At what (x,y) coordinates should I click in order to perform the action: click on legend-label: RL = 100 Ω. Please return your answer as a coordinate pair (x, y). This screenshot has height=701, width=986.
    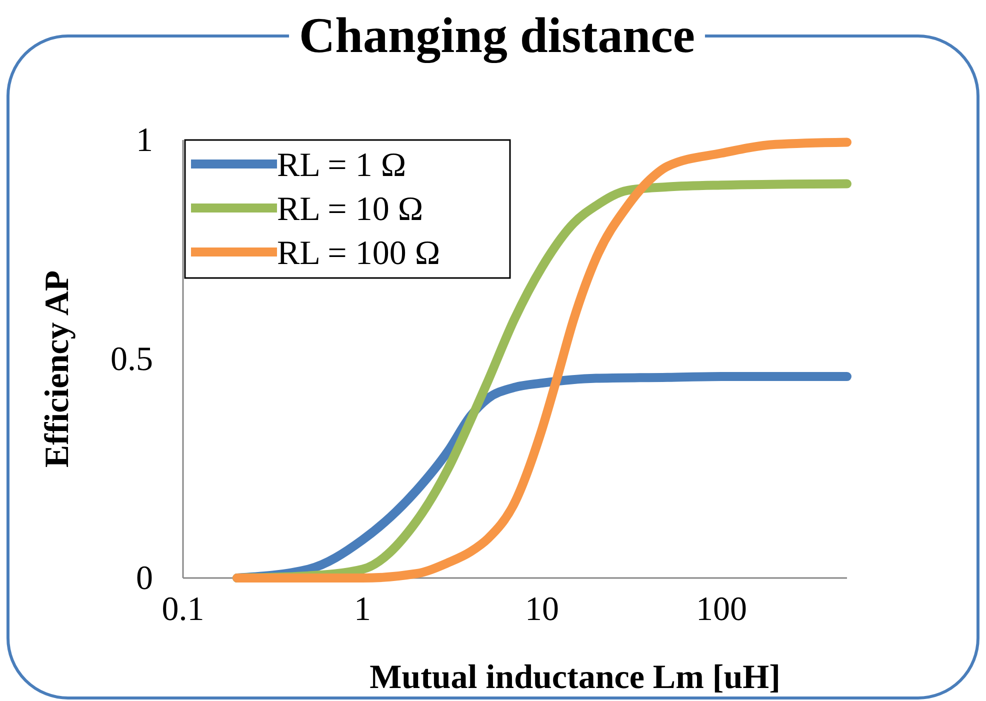
    Looking at the image, I should click on (358, 253).